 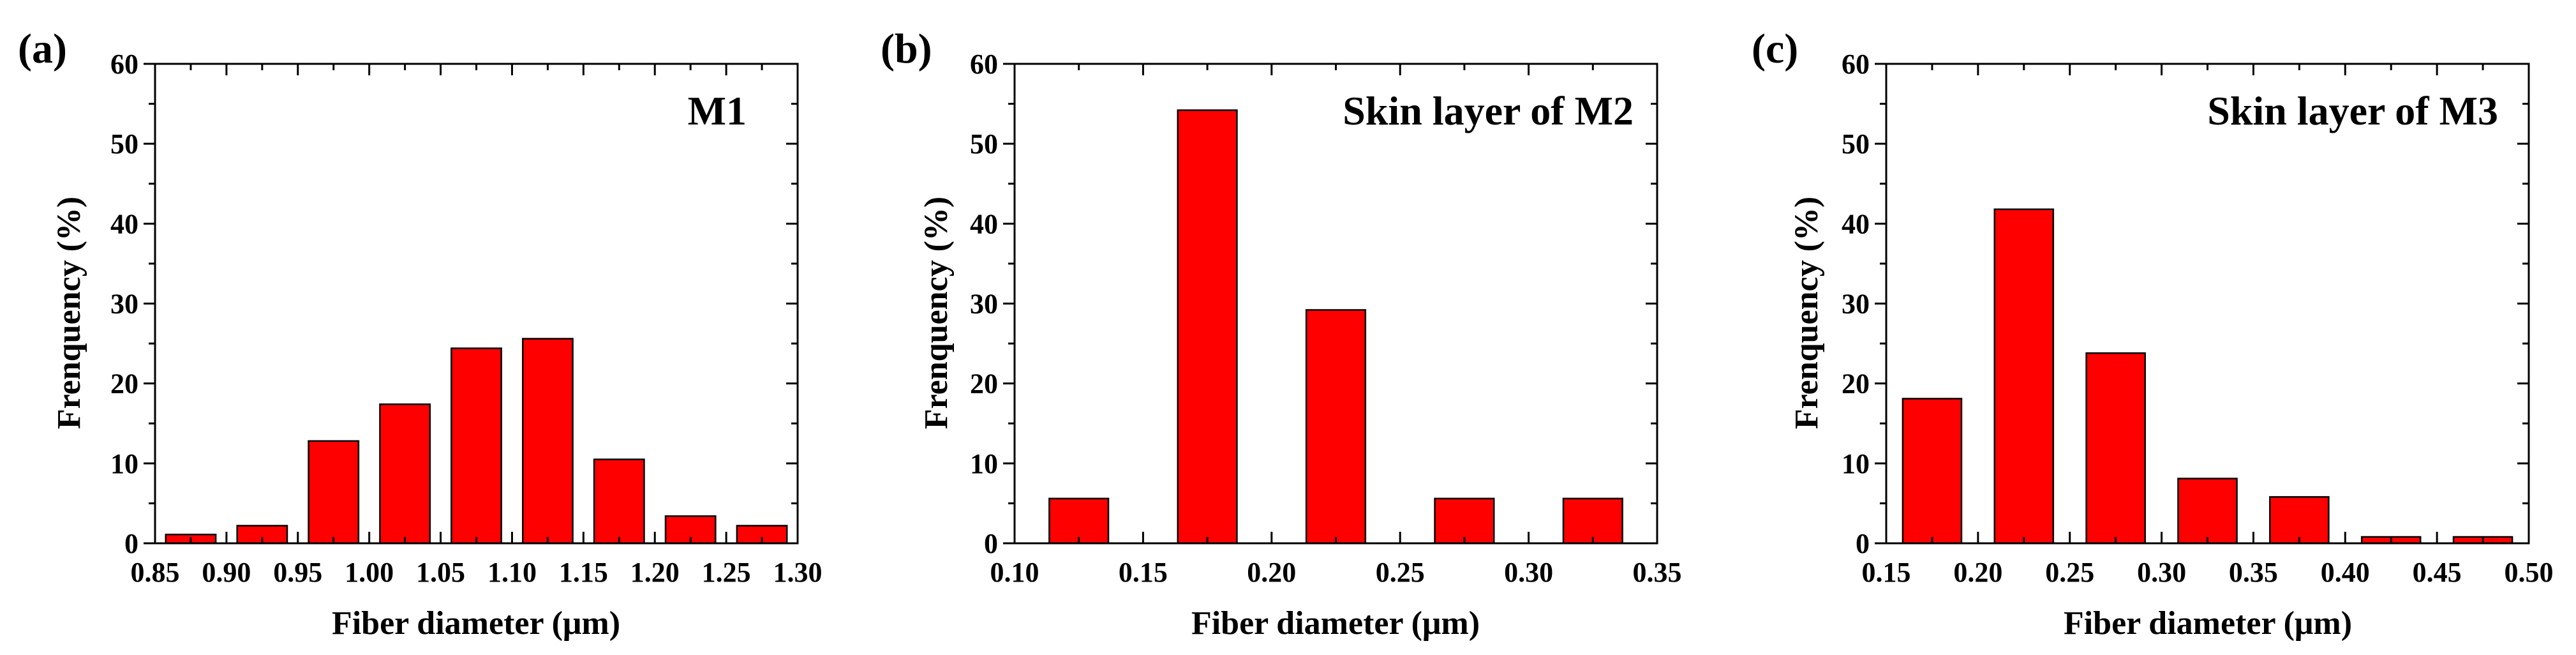 What do you see at coordinates (1014, 572) in the screenshot?
I see `panel-b-x-tick-label: 0.10` at bounding box center [1014, 572].